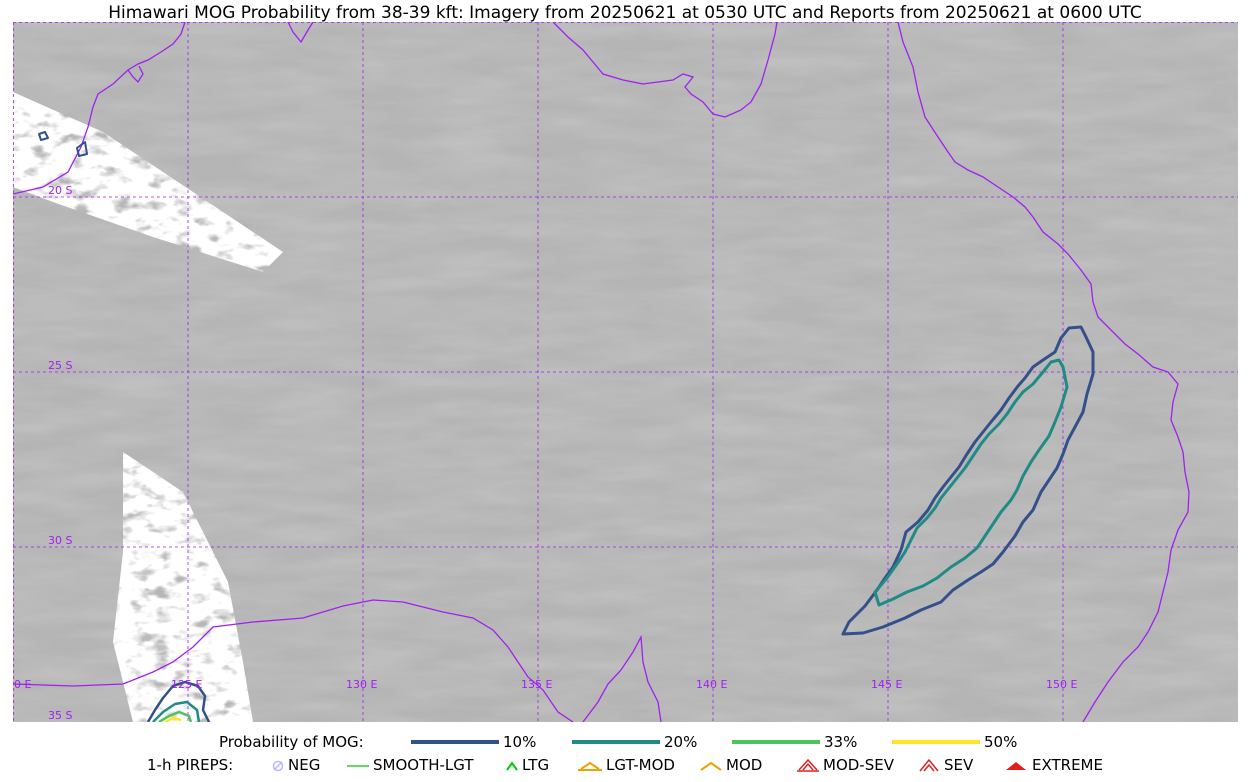 The width and height of the screenshot is (1250, 782). I want to click on pirep-label-ltg: LTG, so click(536, 765).